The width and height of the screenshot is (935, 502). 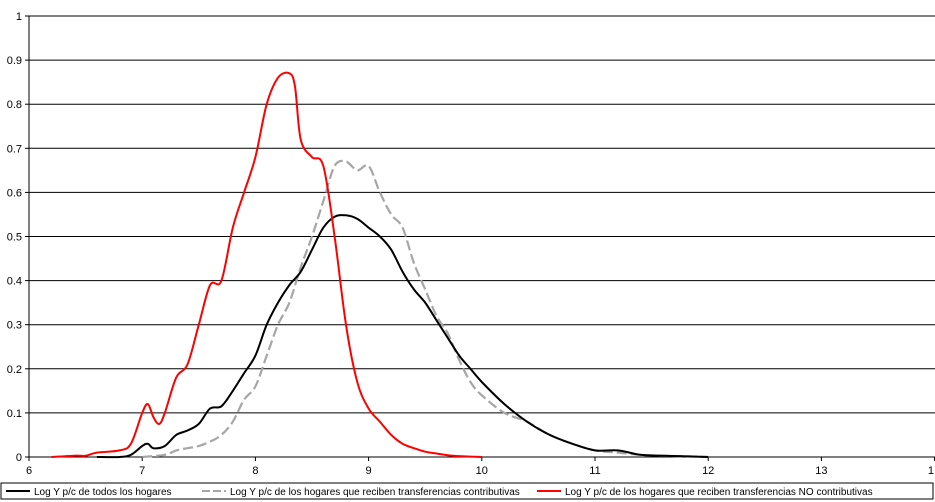 I want to click on x-tick-label: 7, so click(x=142, y=471).